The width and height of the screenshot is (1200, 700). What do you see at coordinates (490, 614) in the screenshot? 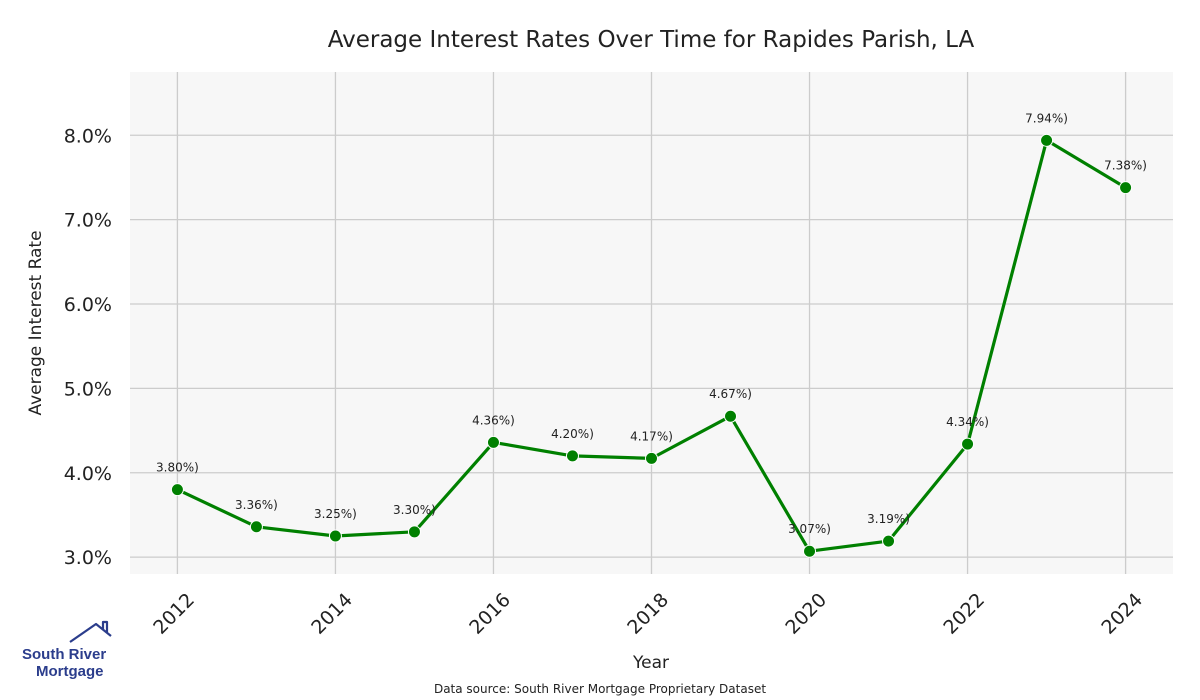
I see `x-tick-label: 2016` at bounding box center [490, 614].